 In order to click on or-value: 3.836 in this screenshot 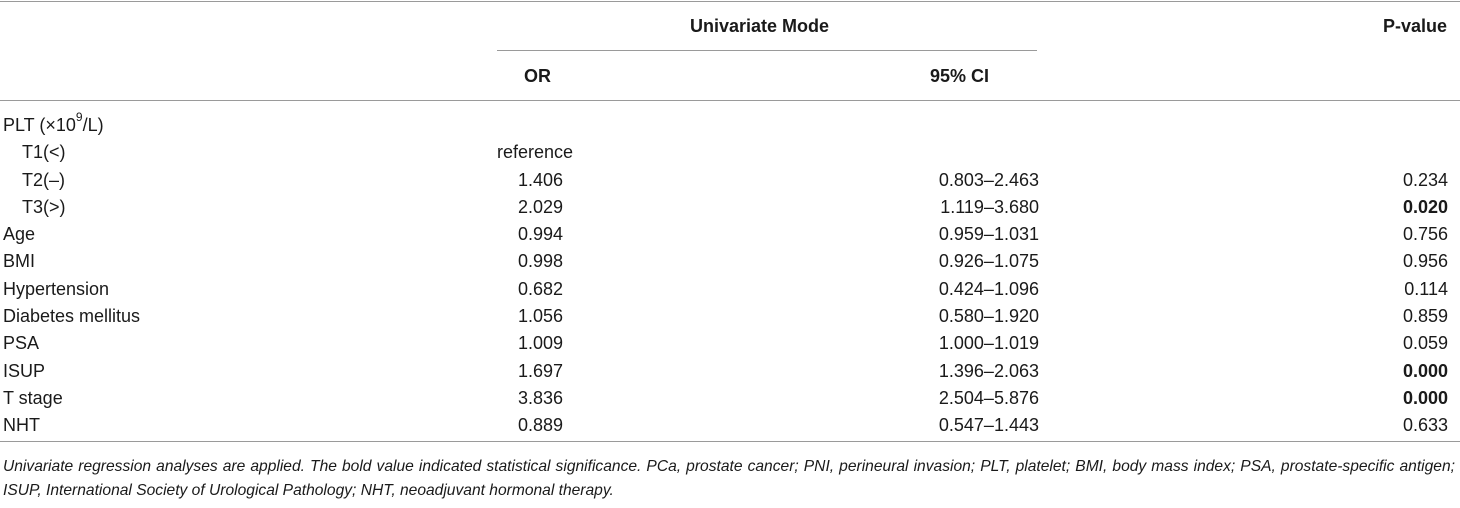, I will do `click(540, 397)`.